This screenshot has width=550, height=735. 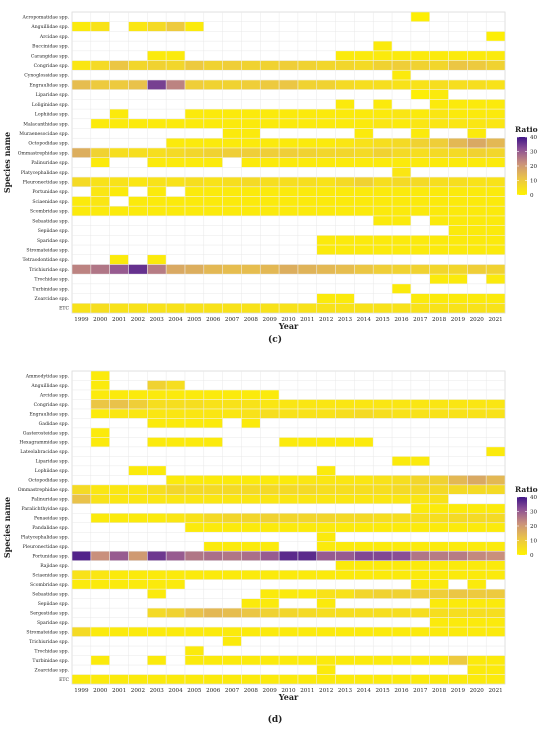 What do you see at coordinates (46, 76) in the screenshot?
I see `row-label: Cynoglossidae spp.` at bounding box center [46, 76].